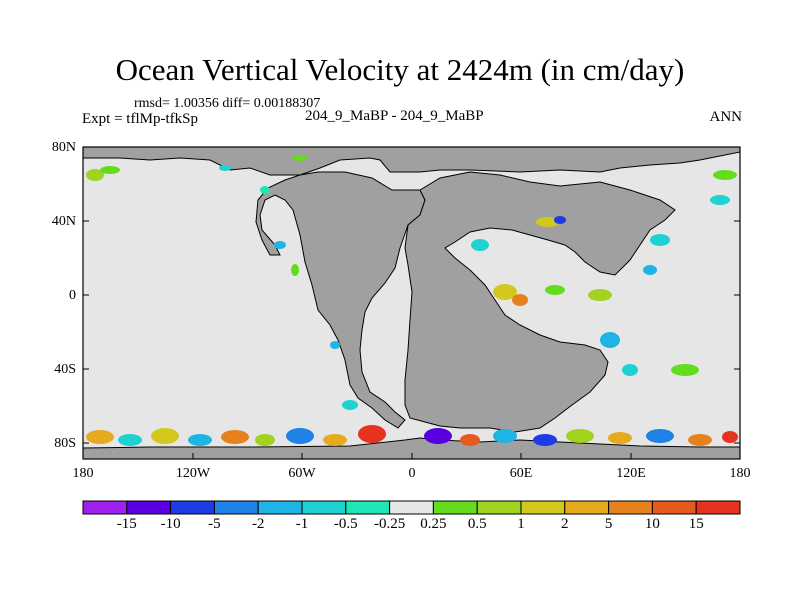  What do you see at coordinates (521, 473) in the screenshot?
I see `lon-tick-60e: 60E` at bounding box center [521, 473].